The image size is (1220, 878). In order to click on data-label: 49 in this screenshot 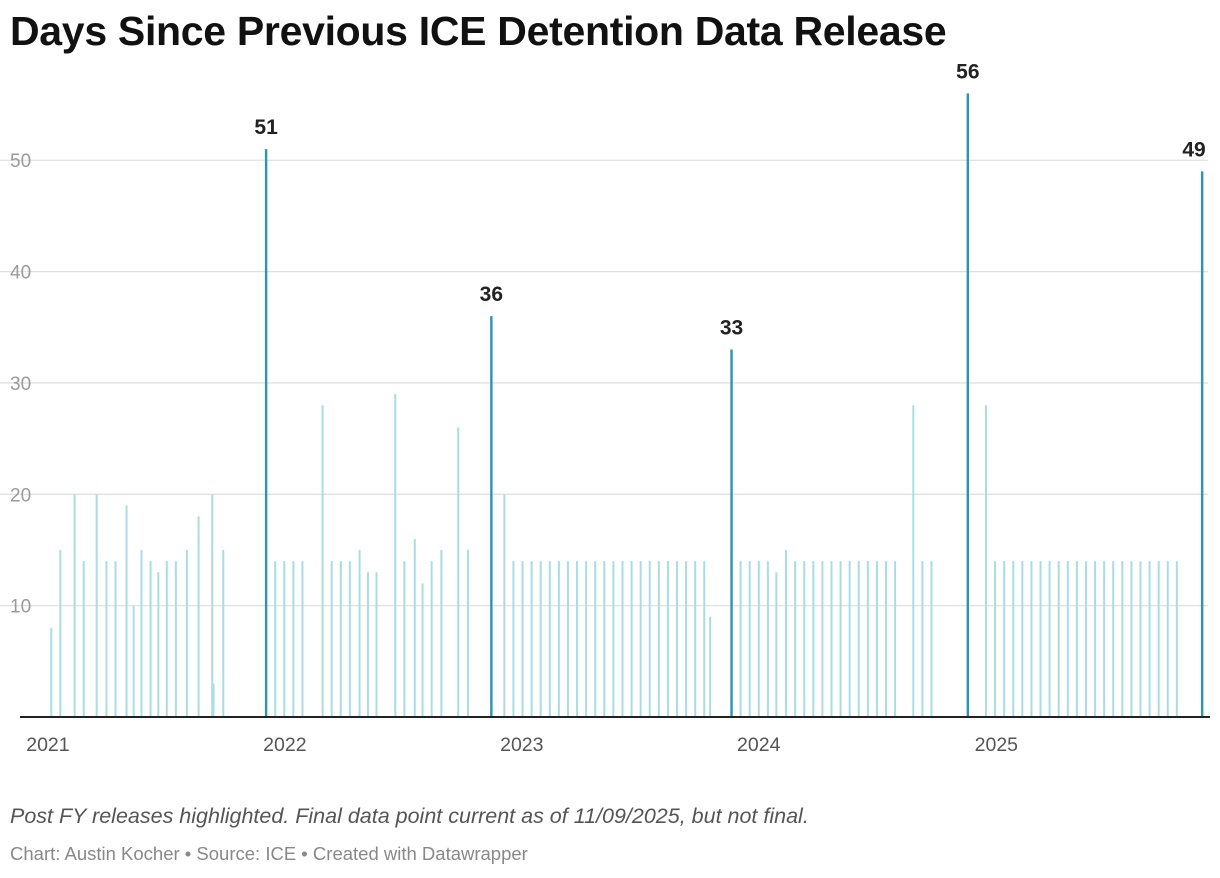, I will do `click(1193, 149)`.